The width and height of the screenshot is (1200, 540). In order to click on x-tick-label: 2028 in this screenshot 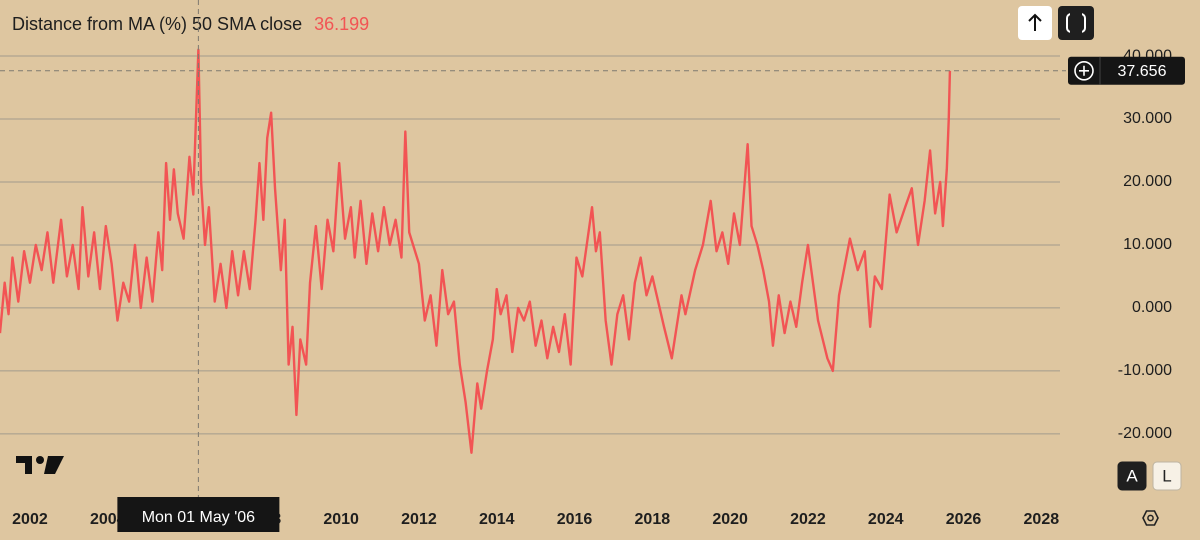, I will do `click(1042, 519)`.